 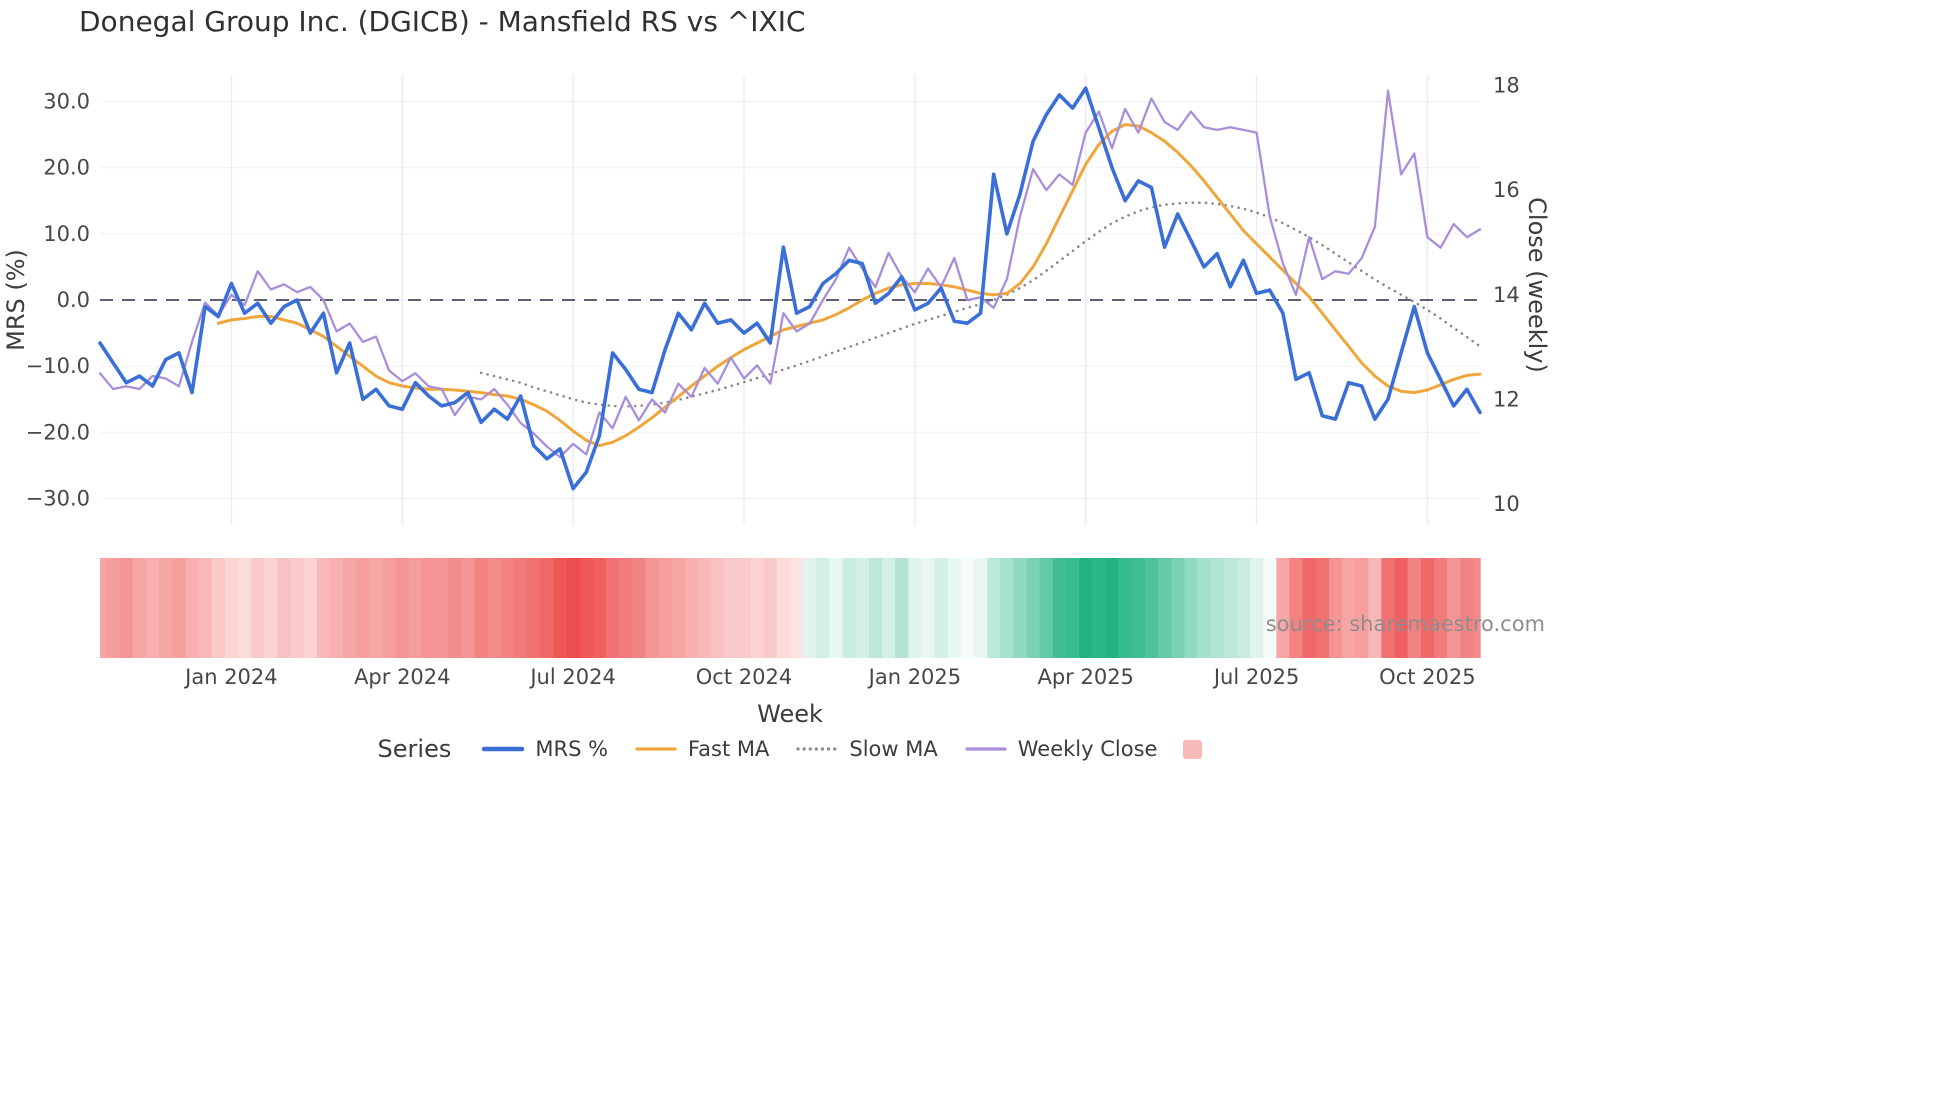 What do you see at coordinates (58, 499) in the screenshot?
I see `left-tick-label: −30.0` at bounding box center [58, 499].